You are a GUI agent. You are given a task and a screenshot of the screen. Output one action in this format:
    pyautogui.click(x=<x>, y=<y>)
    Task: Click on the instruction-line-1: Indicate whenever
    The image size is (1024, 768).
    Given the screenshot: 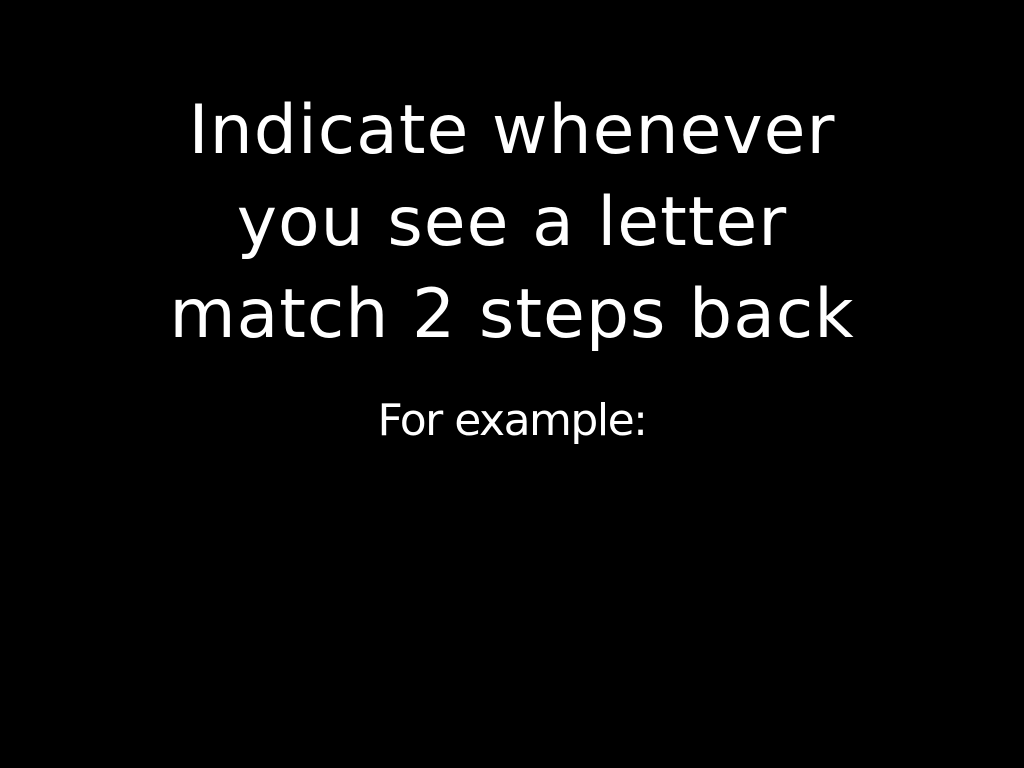 What is the action you would take?
    pyautogui.click(x=512, y=130)
    